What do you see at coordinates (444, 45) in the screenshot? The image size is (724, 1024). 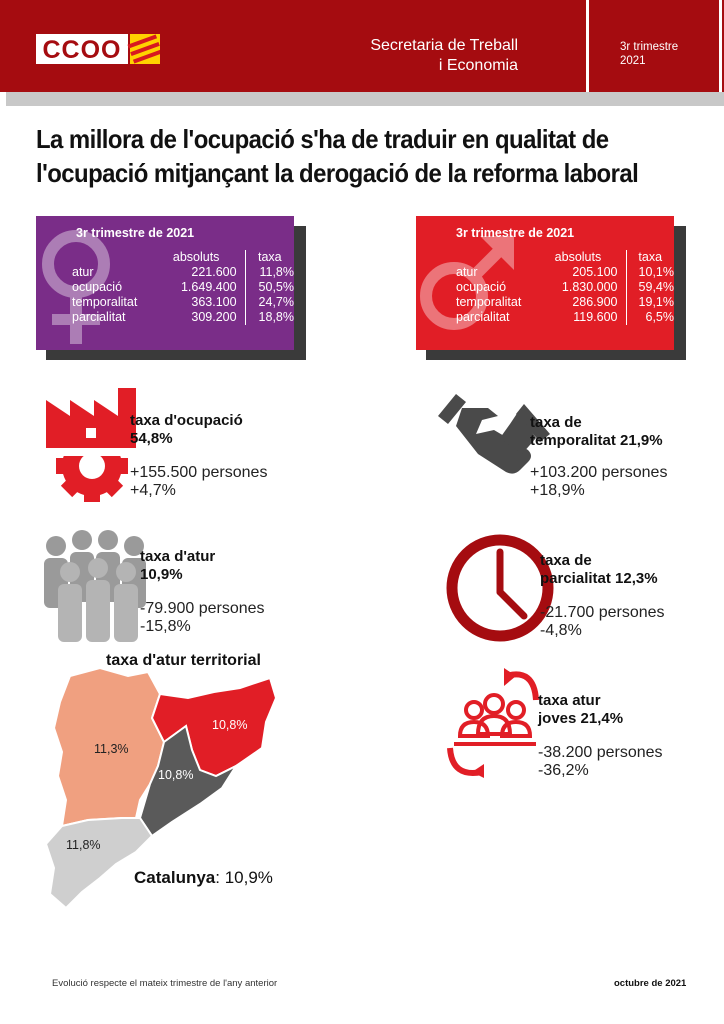 I see `header-title-line1: Secretaria de Treball` at bounding box center [444, 45].